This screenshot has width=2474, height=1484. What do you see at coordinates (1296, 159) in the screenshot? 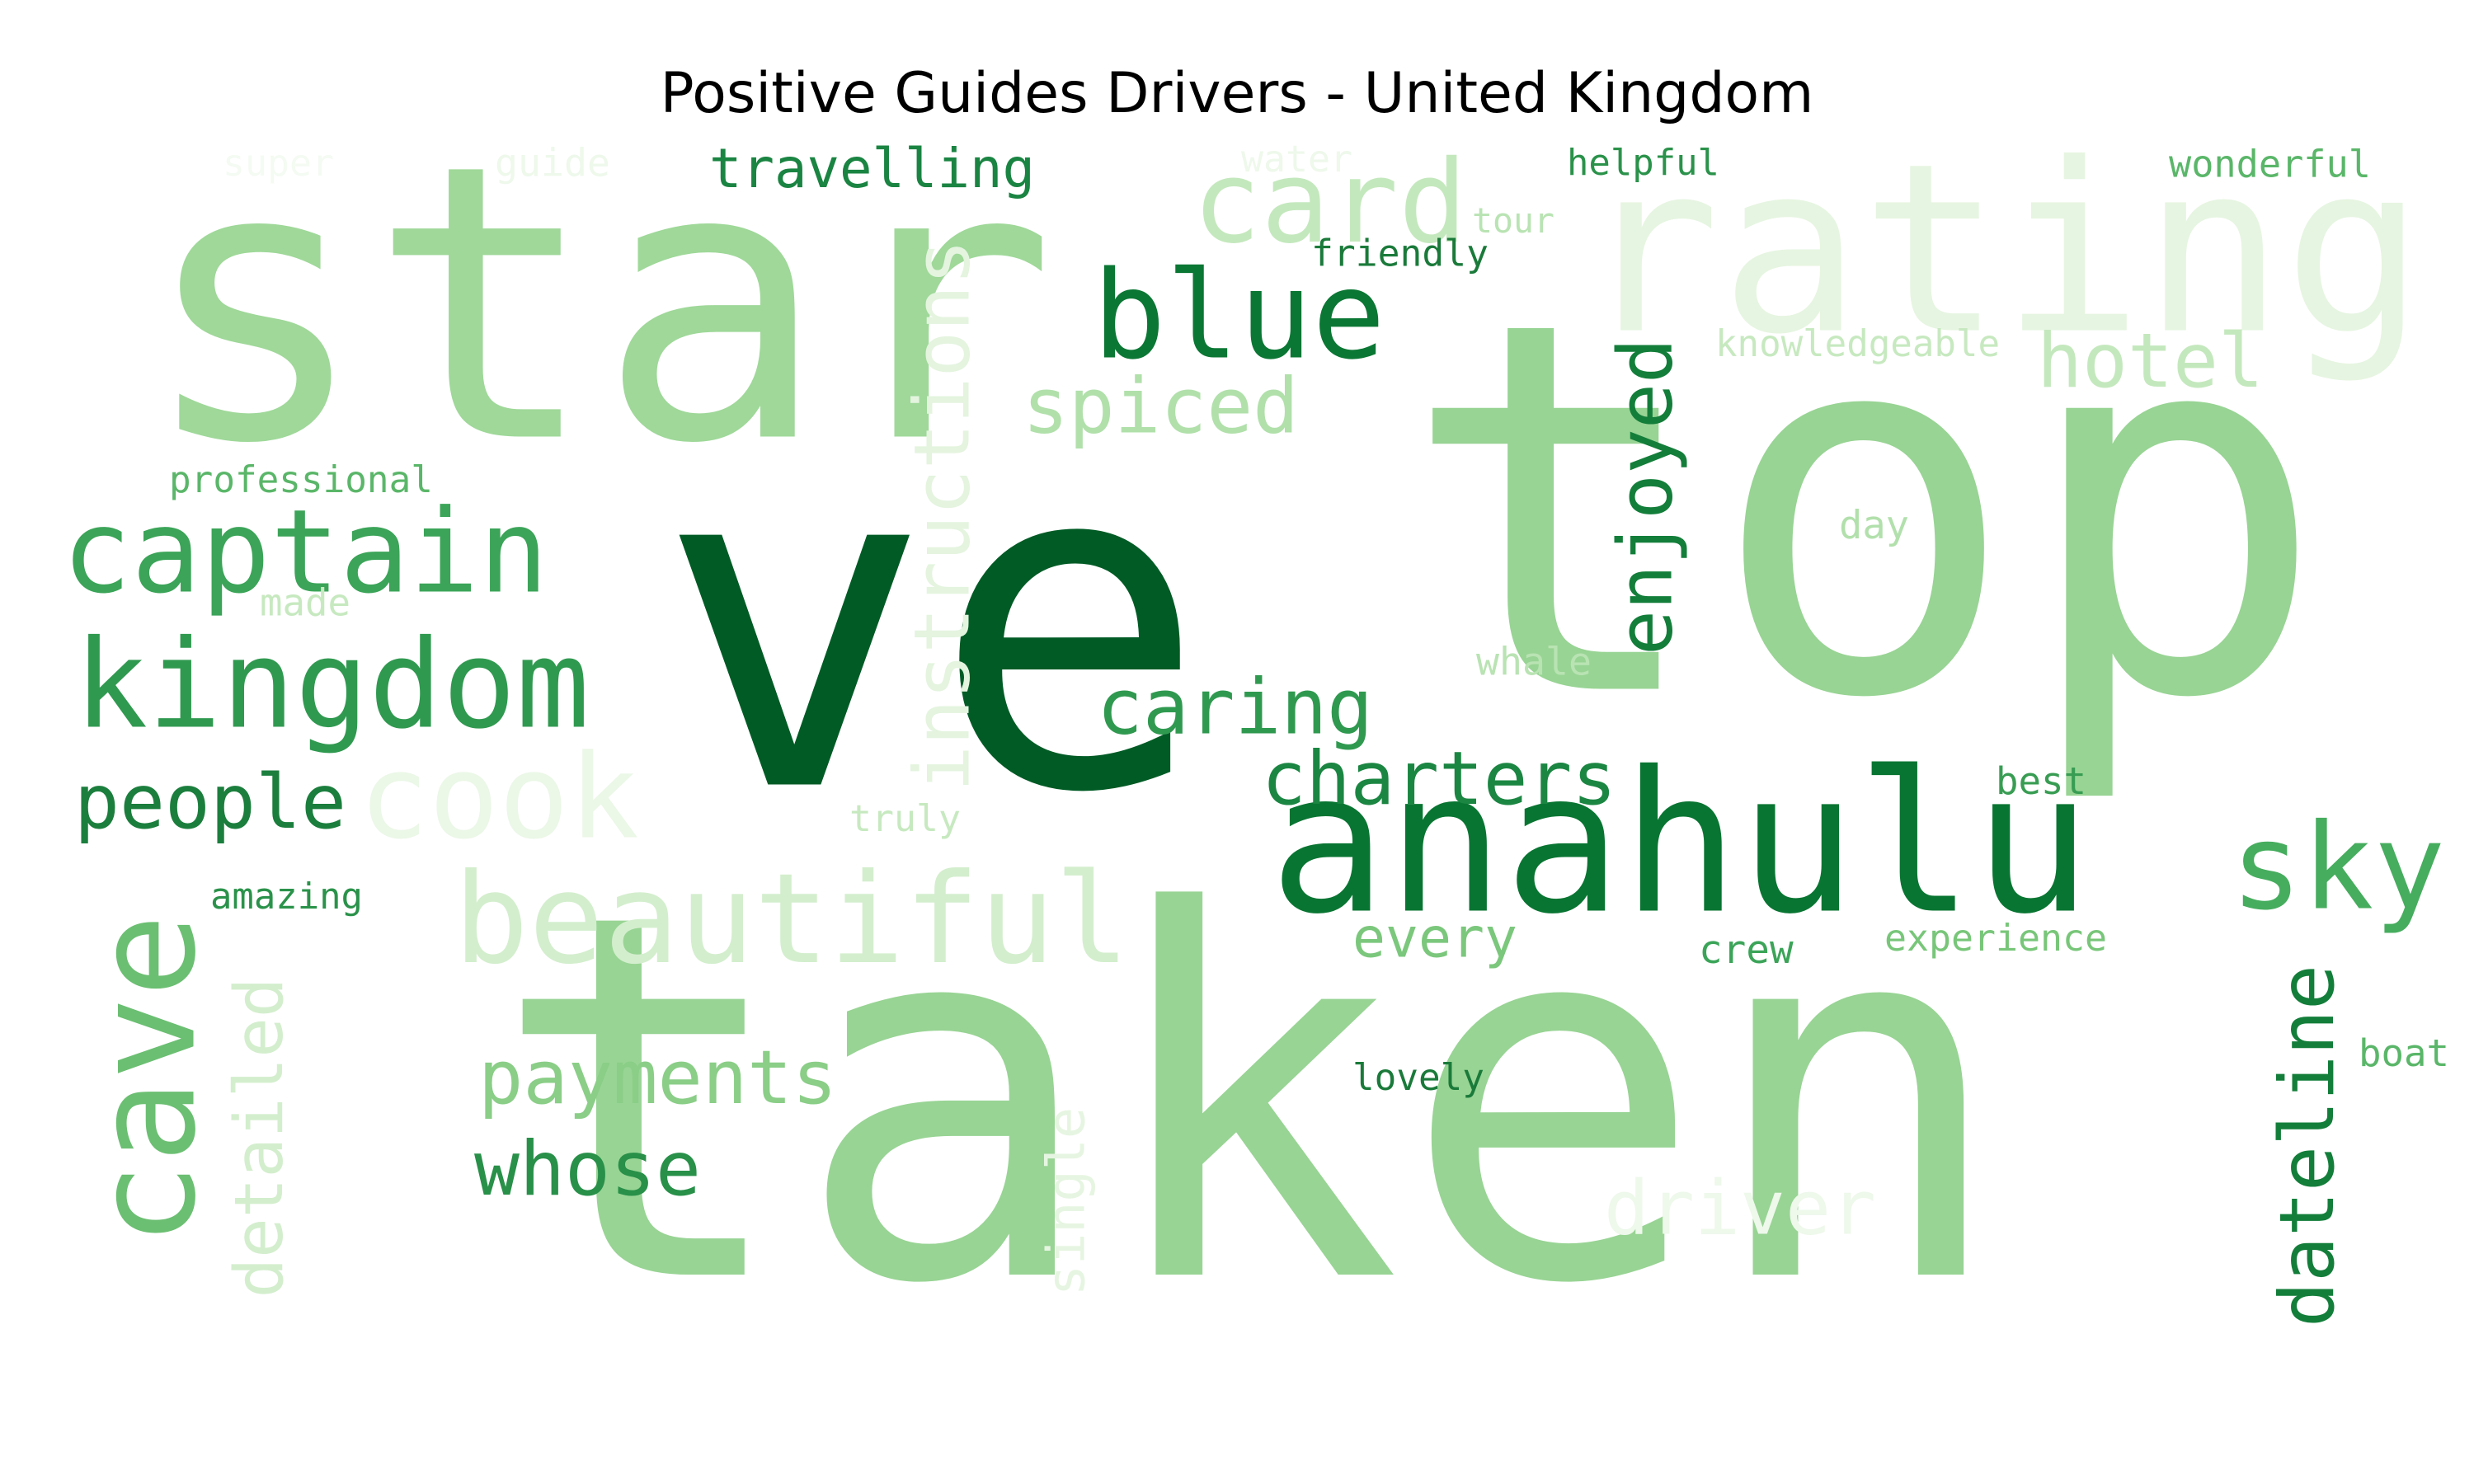
I see `word-water: water` at bounding box center [1296, 159].